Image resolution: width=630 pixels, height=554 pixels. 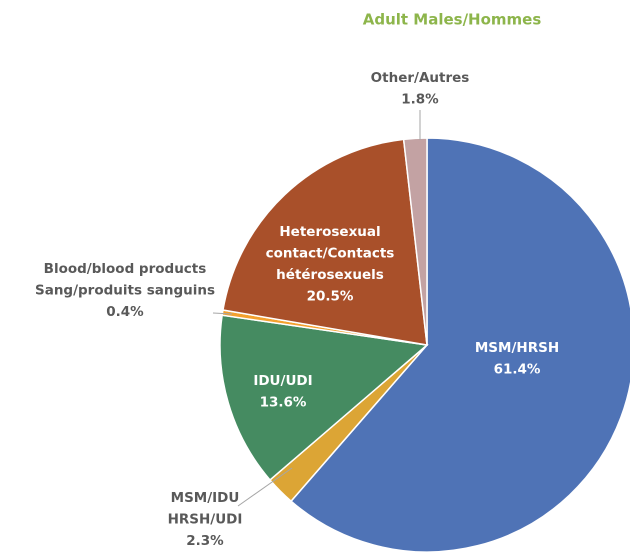 What do you see at coordinates (205, 520) in the screenshot?
I see `slice-label: HRSH/UDI` at bounding box center [205, 520].